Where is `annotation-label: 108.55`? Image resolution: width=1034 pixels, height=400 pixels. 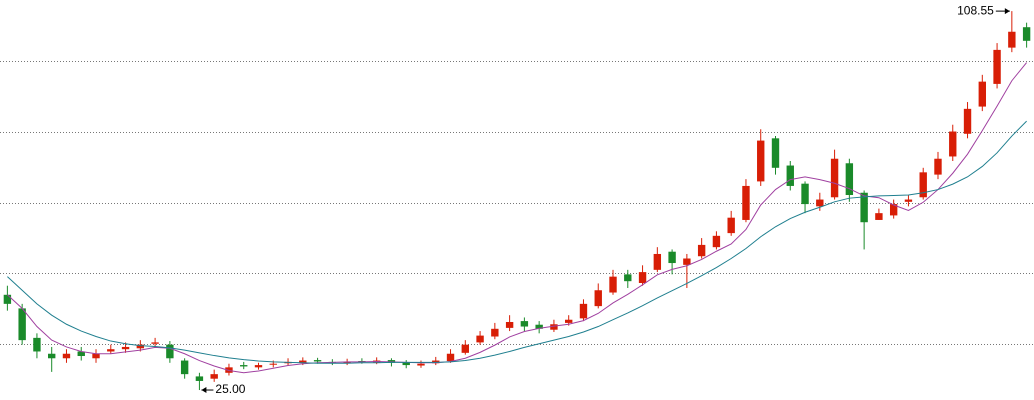 annotation-label: 108.55 is located at coordinates (975, 10).